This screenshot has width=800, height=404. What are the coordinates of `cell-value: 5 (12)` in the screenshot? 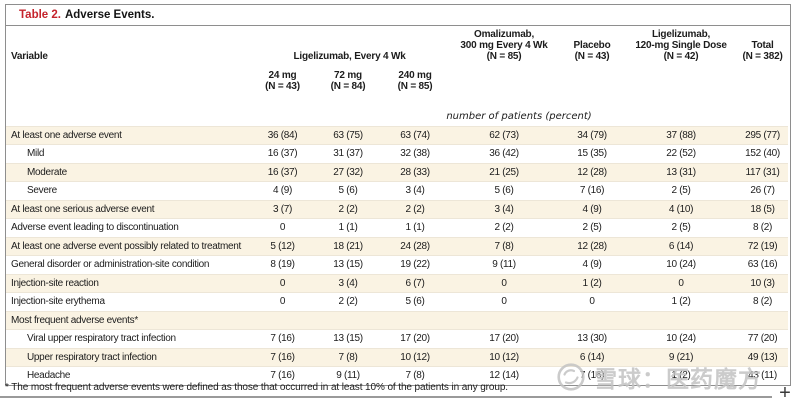 It's located at (282, 246).